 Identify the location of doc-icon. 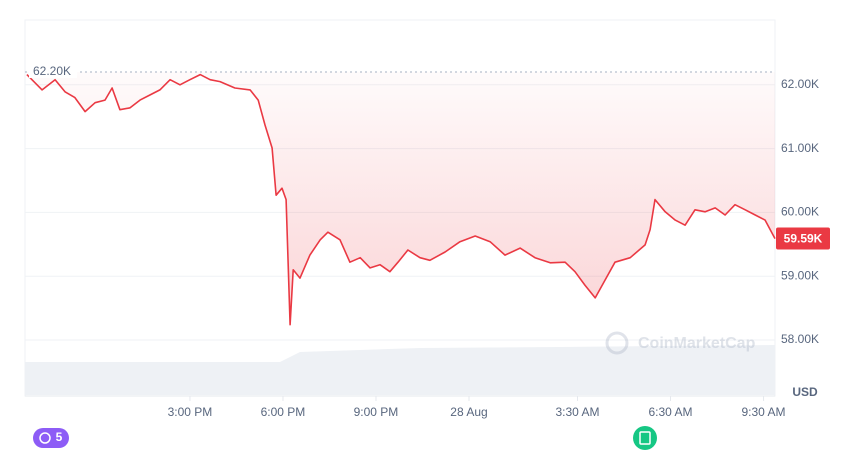
(645, 438).